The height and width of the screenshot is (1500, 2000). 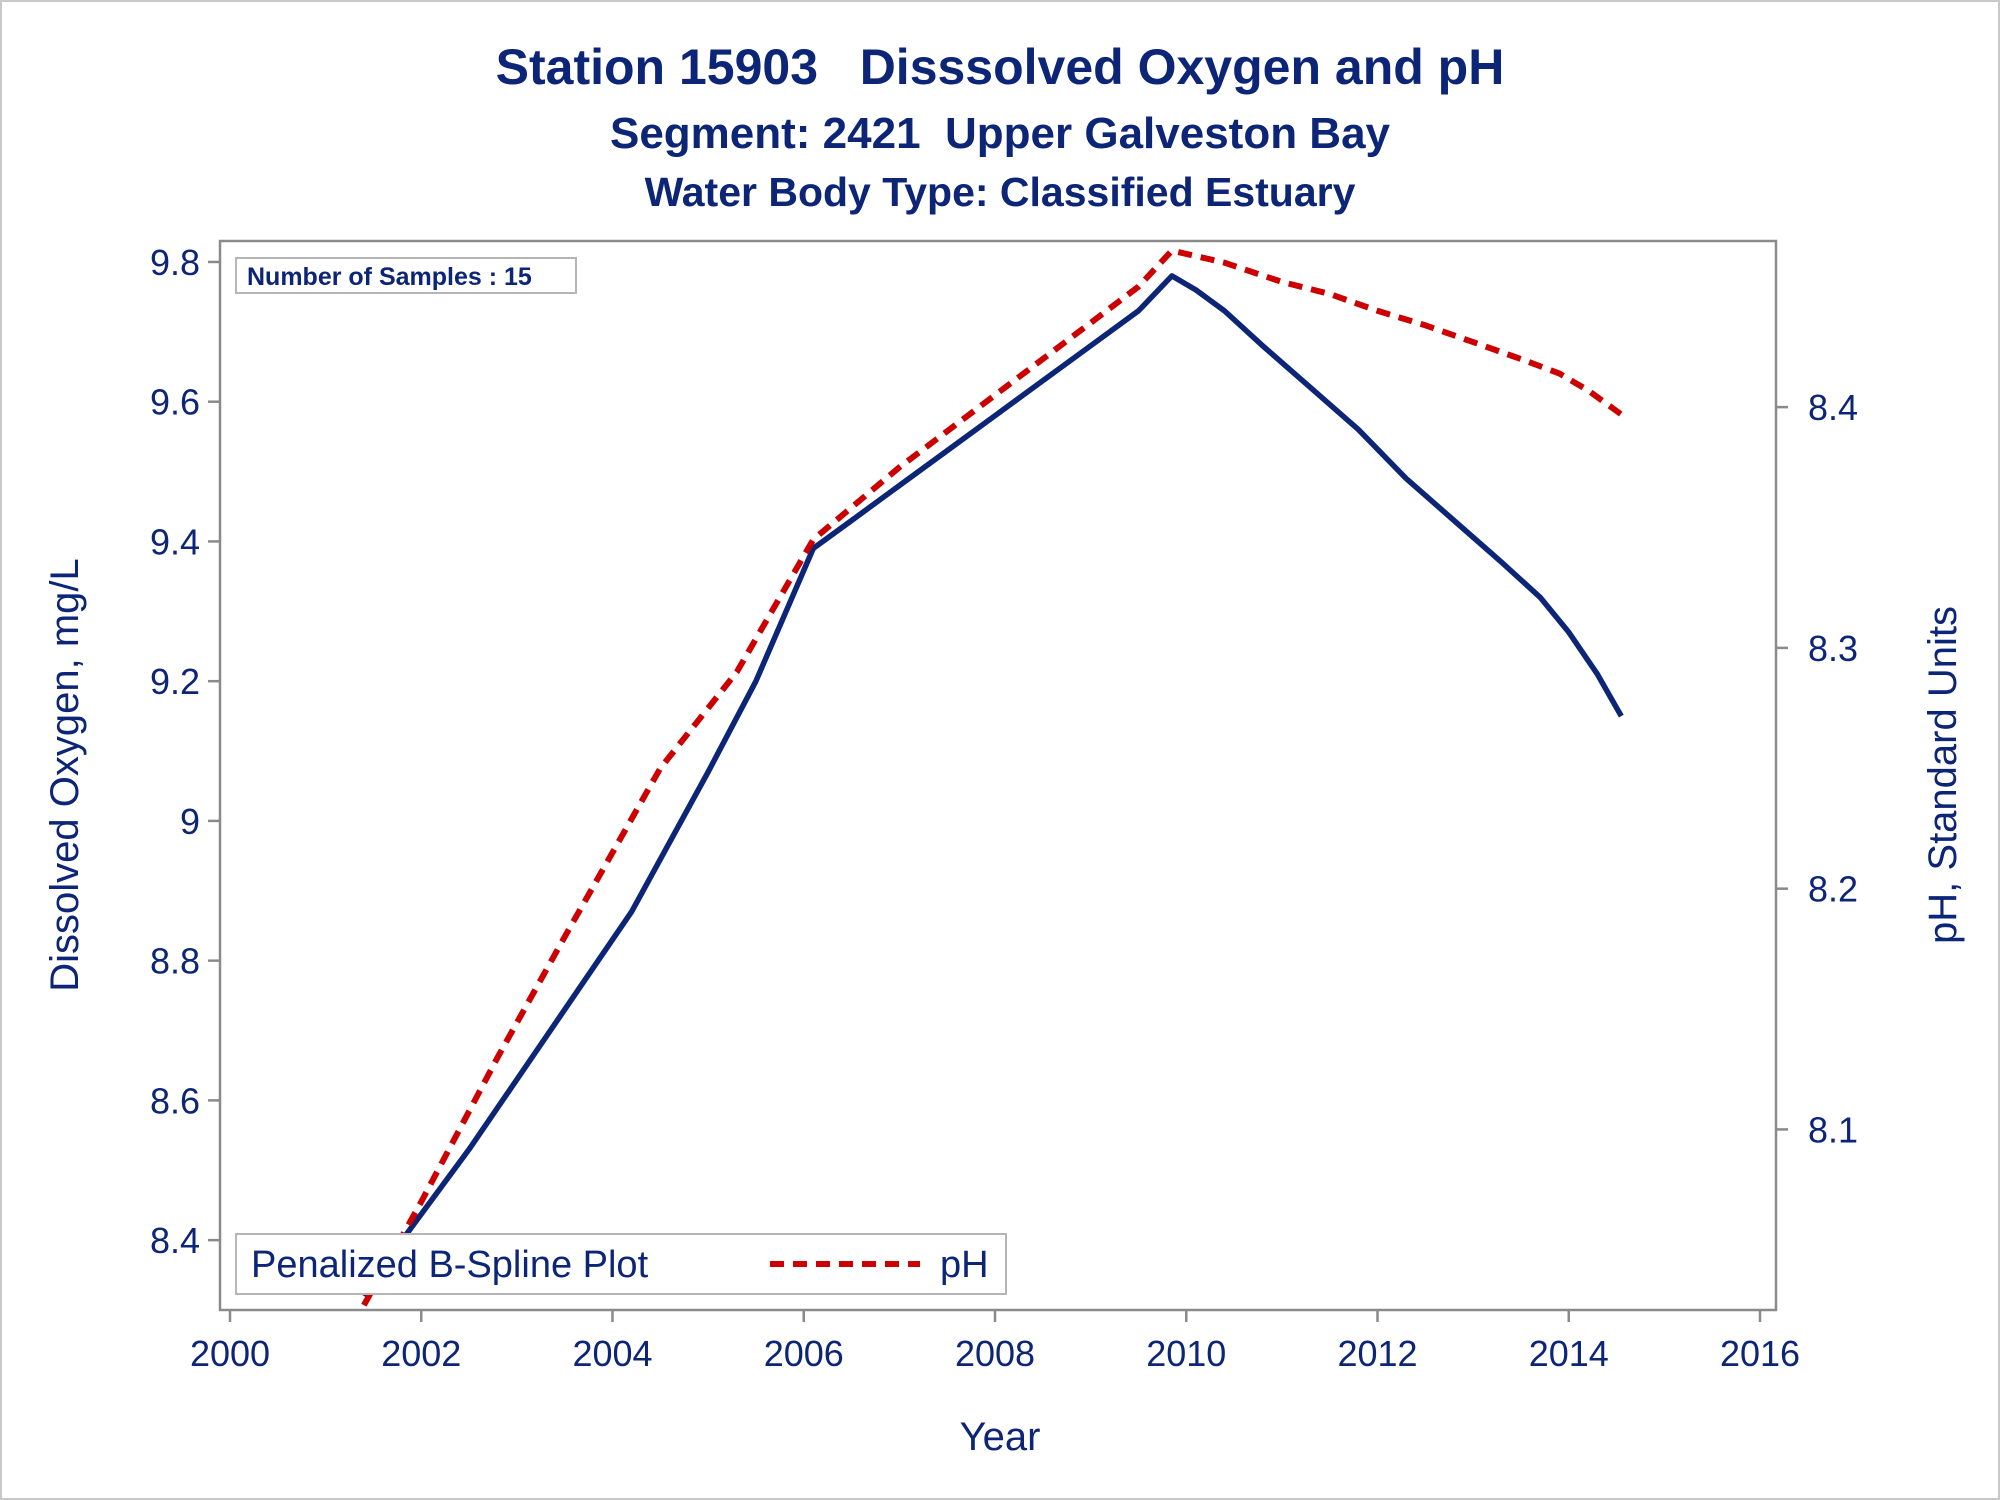 What do you see at coordinates (175, 541) in the screenshot?
I see `y-tick-label: 9.4` at bounding box center [175, 541].